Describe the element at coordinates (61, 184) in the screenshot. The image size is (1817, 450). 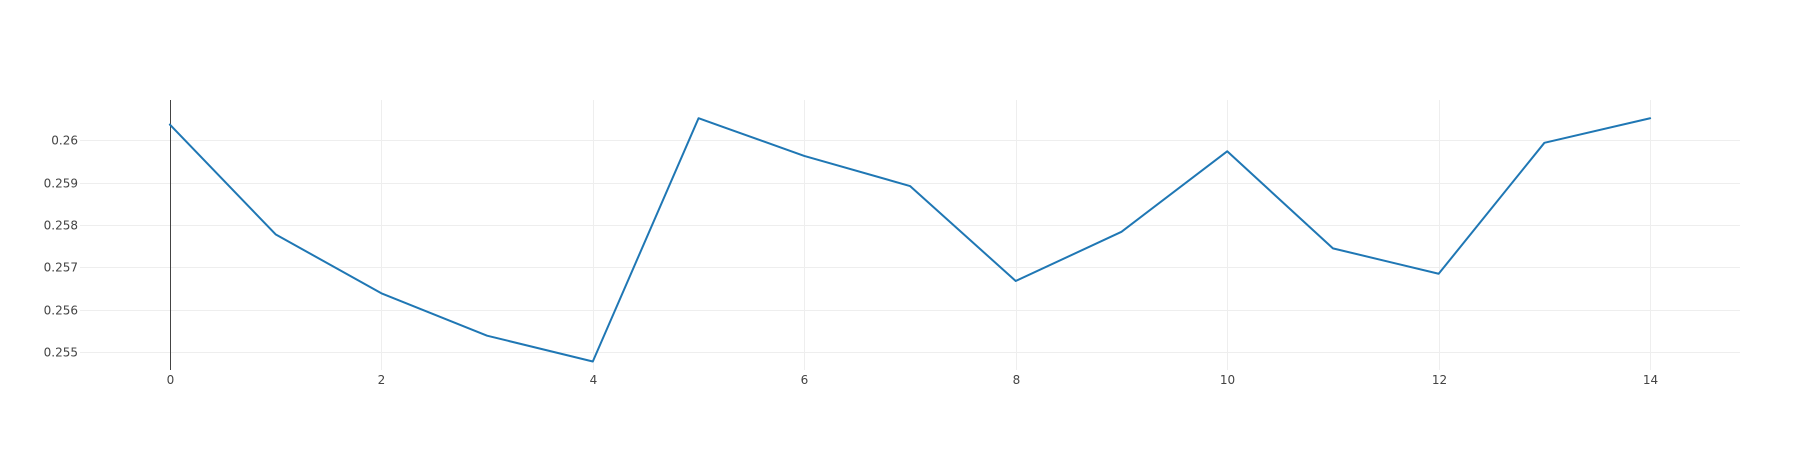
I see `y-tick-label: 0.259` at that location.